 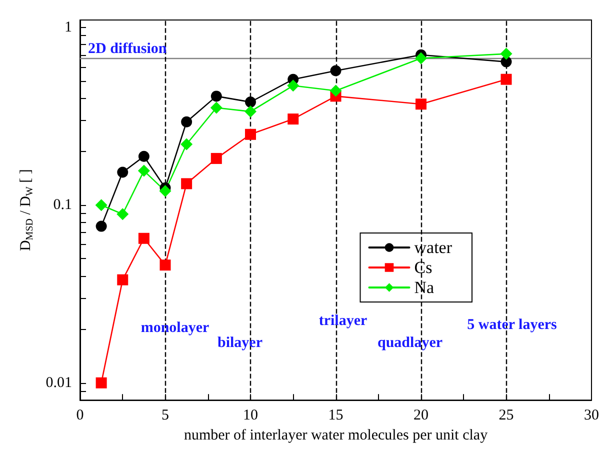 I want to click on x-axis-title: number of interlayer water molecules per unit clay, so click(x=336, y=436).